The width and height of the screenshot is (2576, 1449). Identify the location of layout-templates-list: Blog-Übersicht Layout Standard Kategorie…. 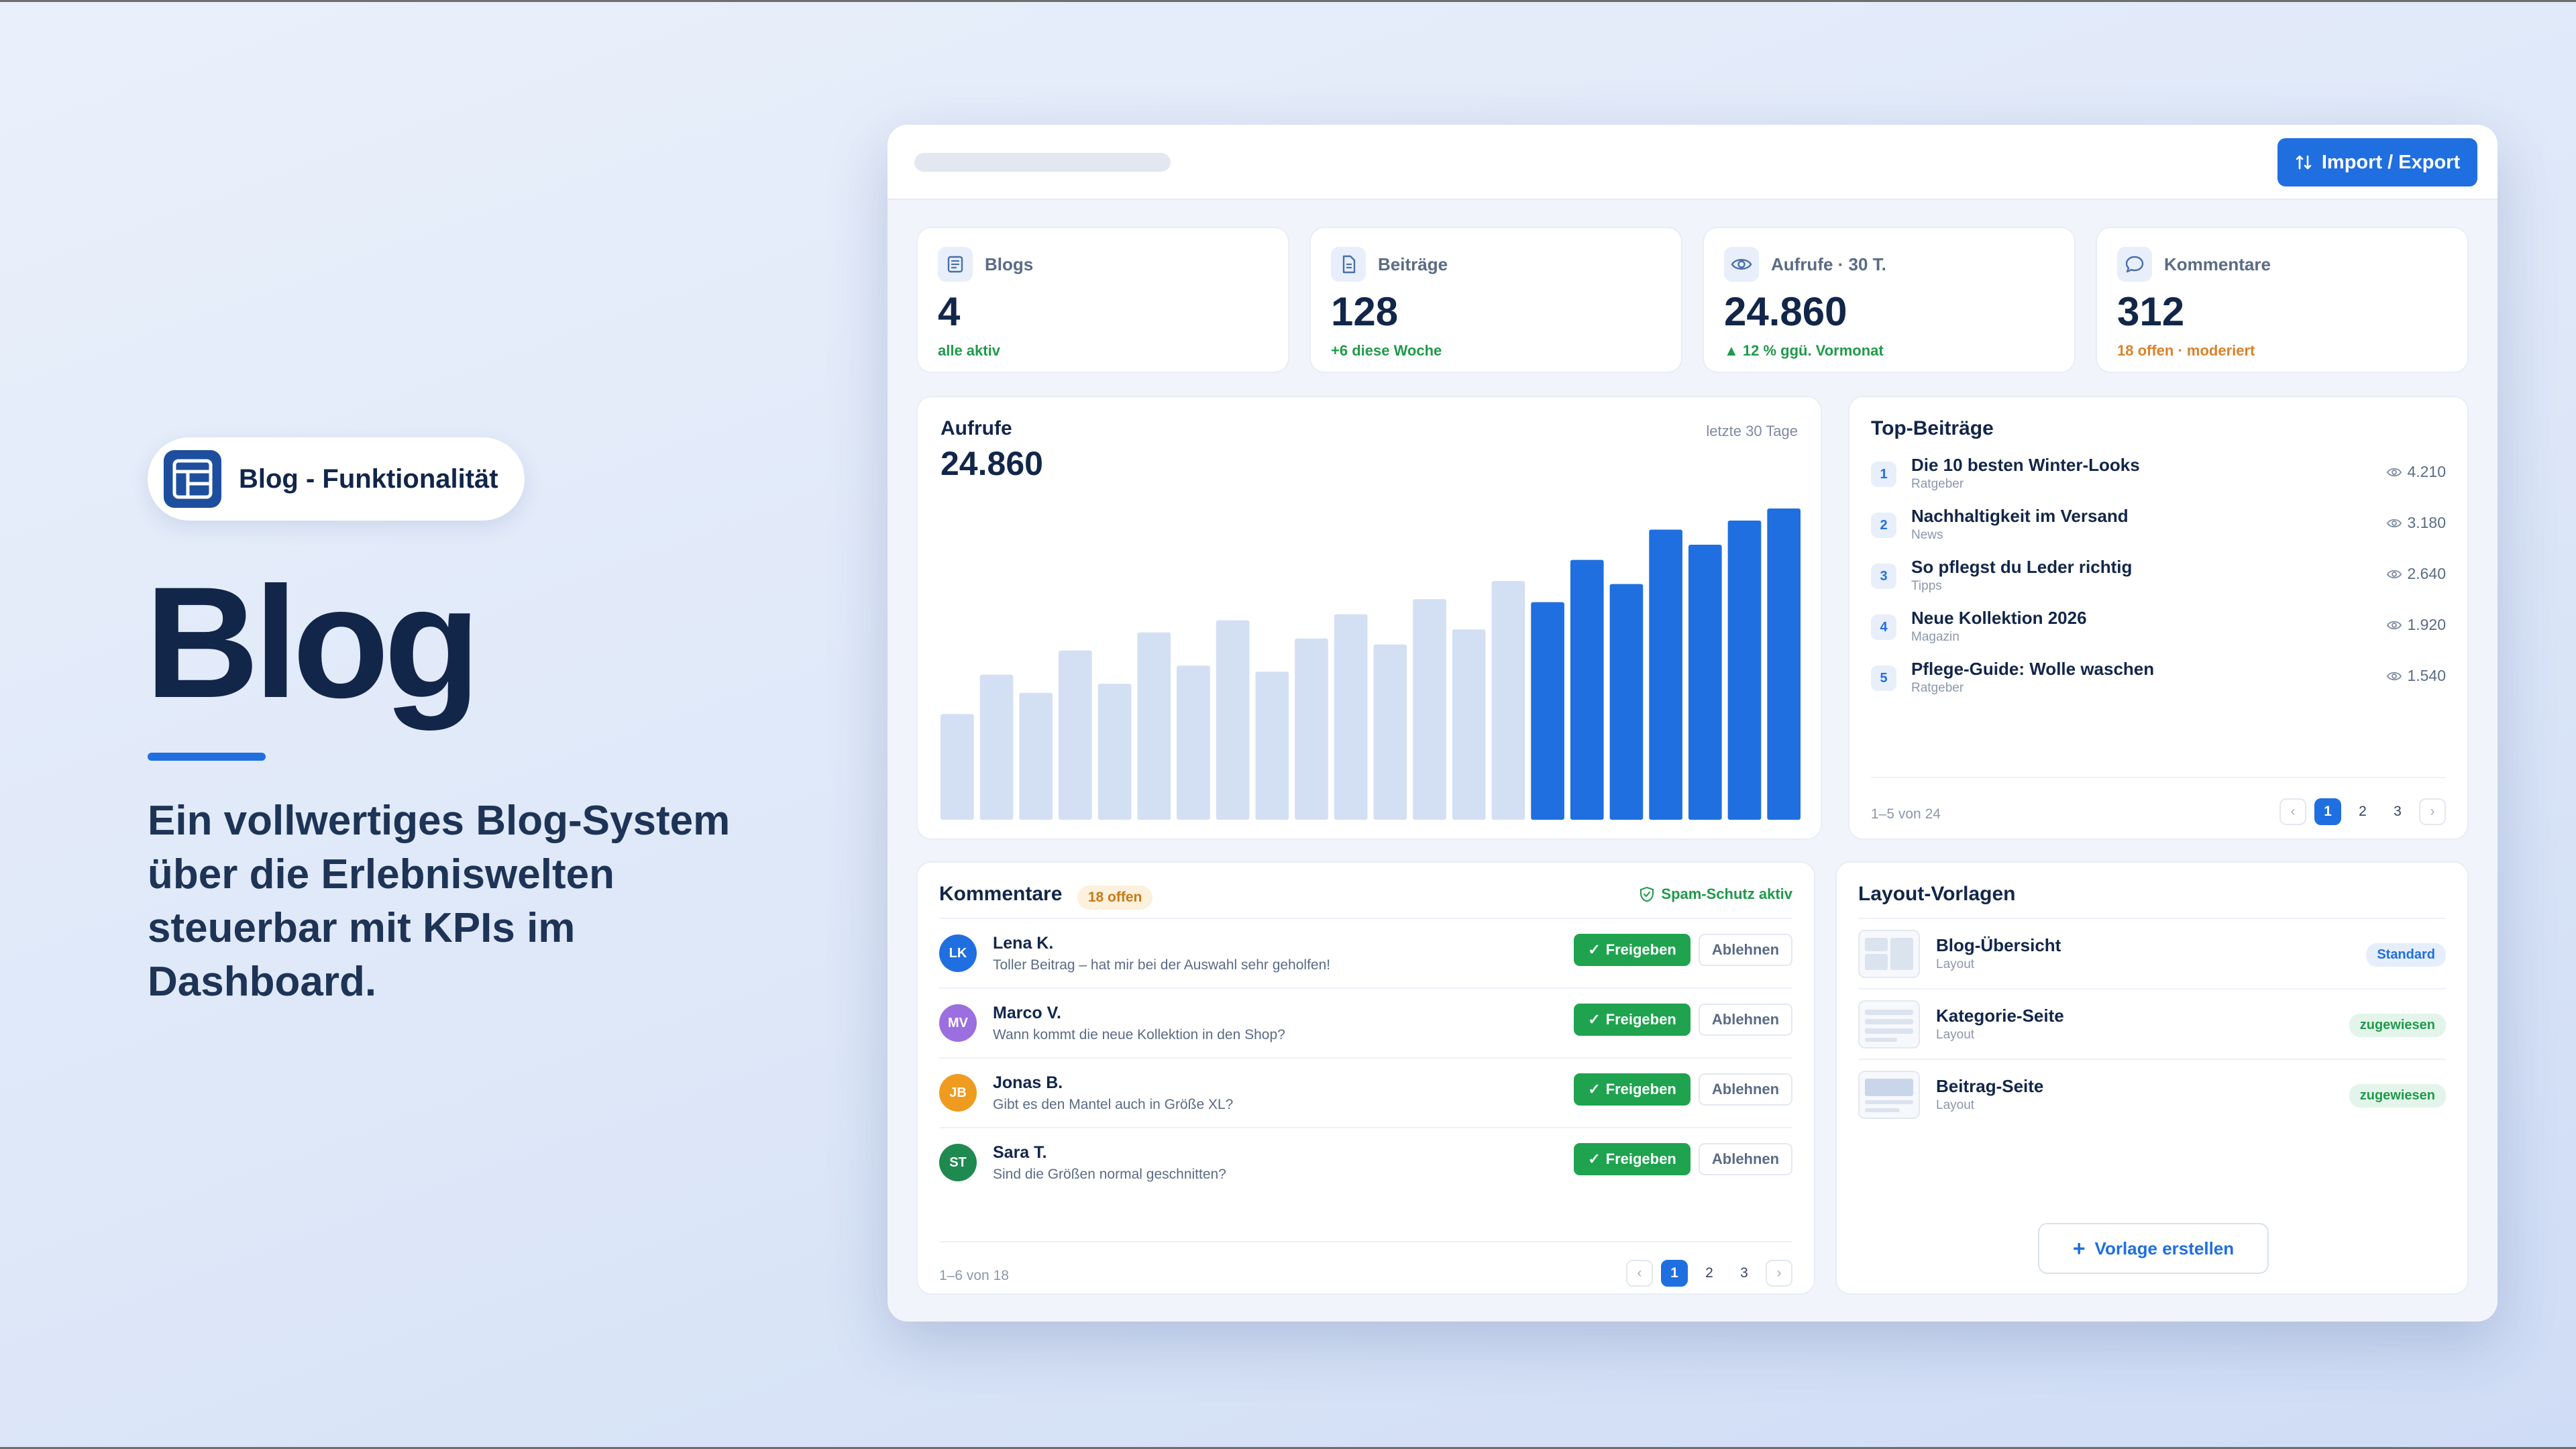
(2152, 1023).